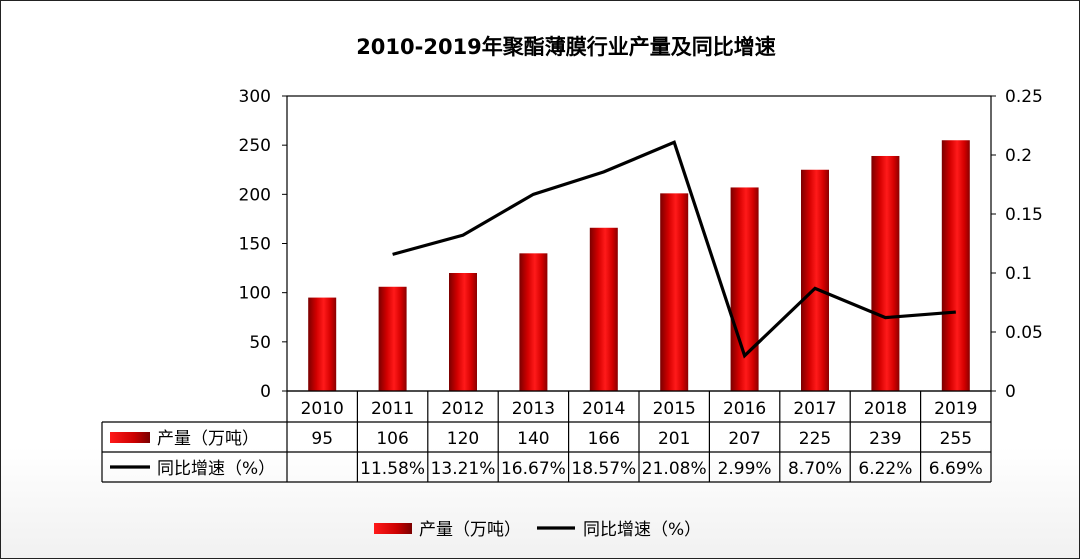 The height and width of the screenshot is (559, 1080). I want to click on bar-2015, so click(674, 292).